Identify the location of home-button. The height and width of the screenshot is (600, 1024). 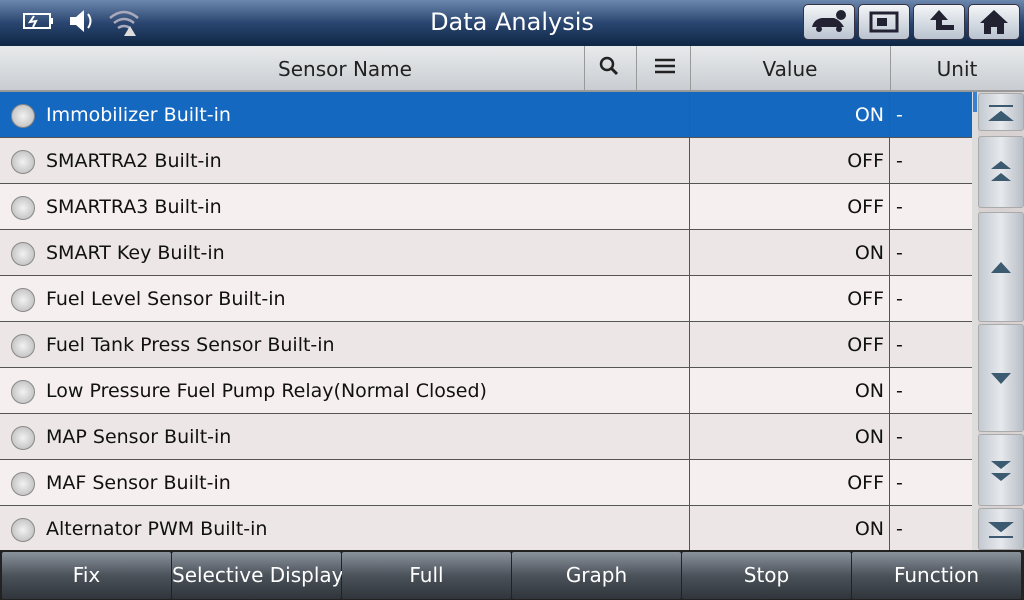
(994, 22).